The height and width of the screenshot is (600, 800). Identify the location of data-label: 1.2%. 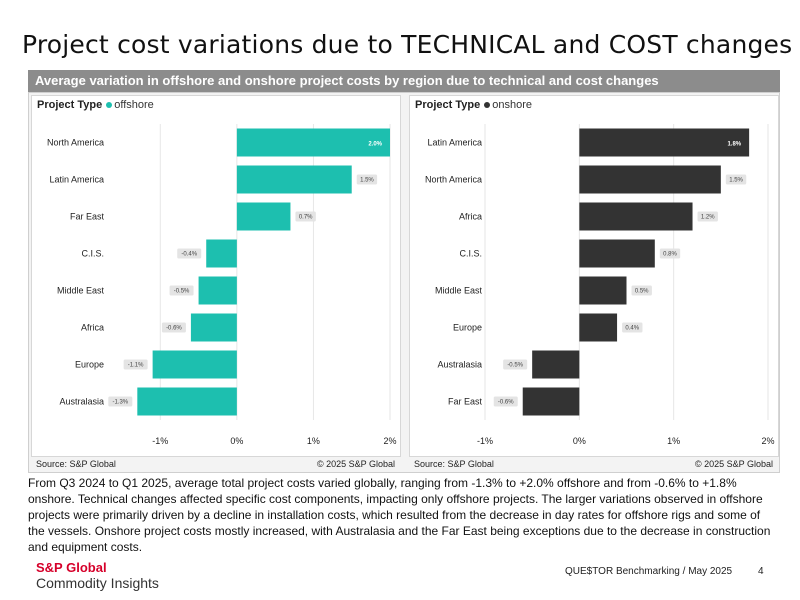
(708, 218).